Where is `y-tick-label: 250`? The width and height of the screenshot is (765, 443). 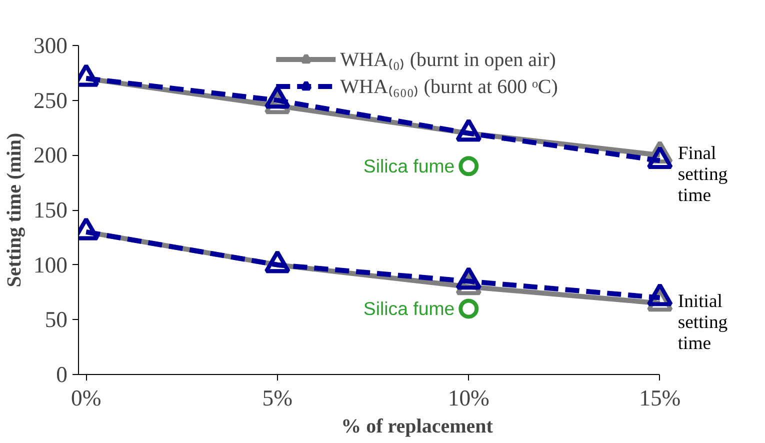 y-tick-label: 250 is located at coordinates (51, 100).